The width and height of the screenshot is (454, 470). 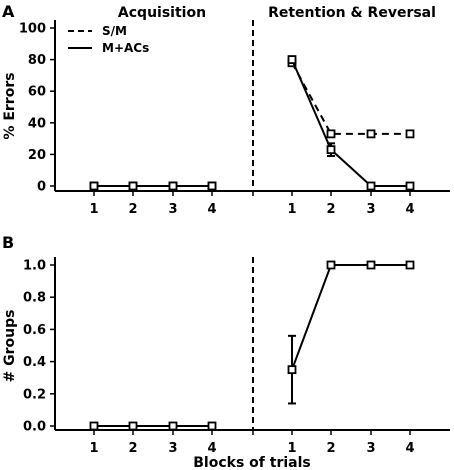 I want to click on panel-b-series-0-retention-line, so click(x=350, y=317).